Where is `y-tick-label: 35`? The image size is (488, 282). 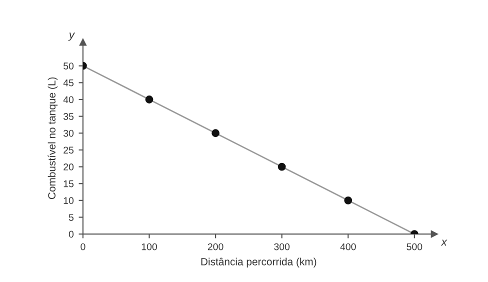 y-tick-label: 35 is located at coordinates (68, 116).